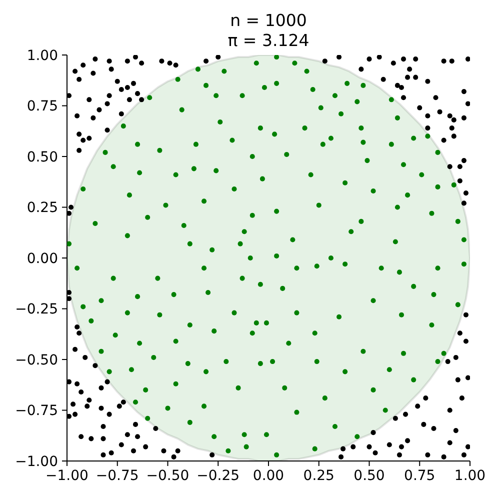 The width and height of the screenshot is (500, 500). What do you see at coordinates (36, 462) in the screenshot?
I see `y-tick-label: −1.00` at bounding box center [36, 462].